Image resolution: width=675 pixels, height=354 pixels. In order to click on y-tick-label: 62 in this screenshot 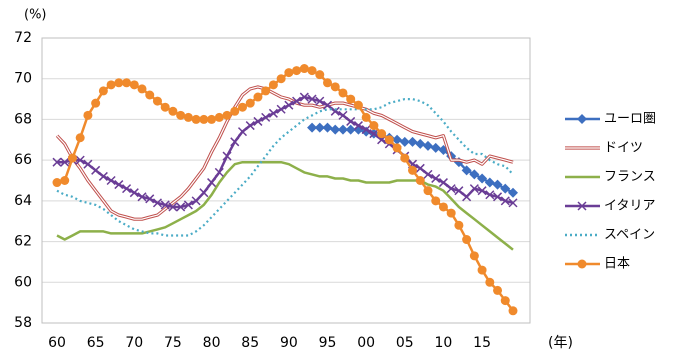, I will do `click(23, 242)`.